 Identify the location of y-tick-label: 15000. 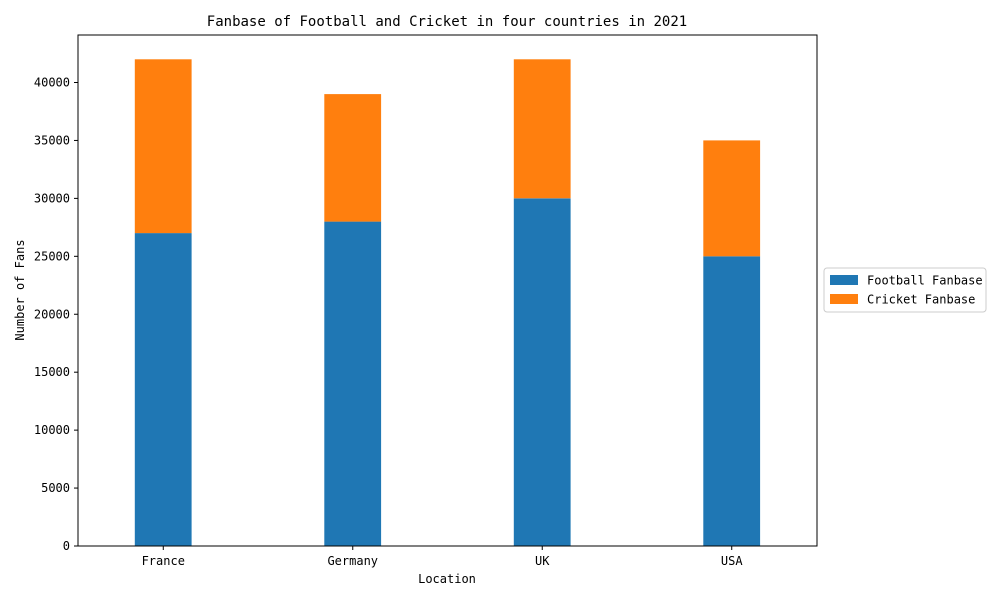
(52, 372).